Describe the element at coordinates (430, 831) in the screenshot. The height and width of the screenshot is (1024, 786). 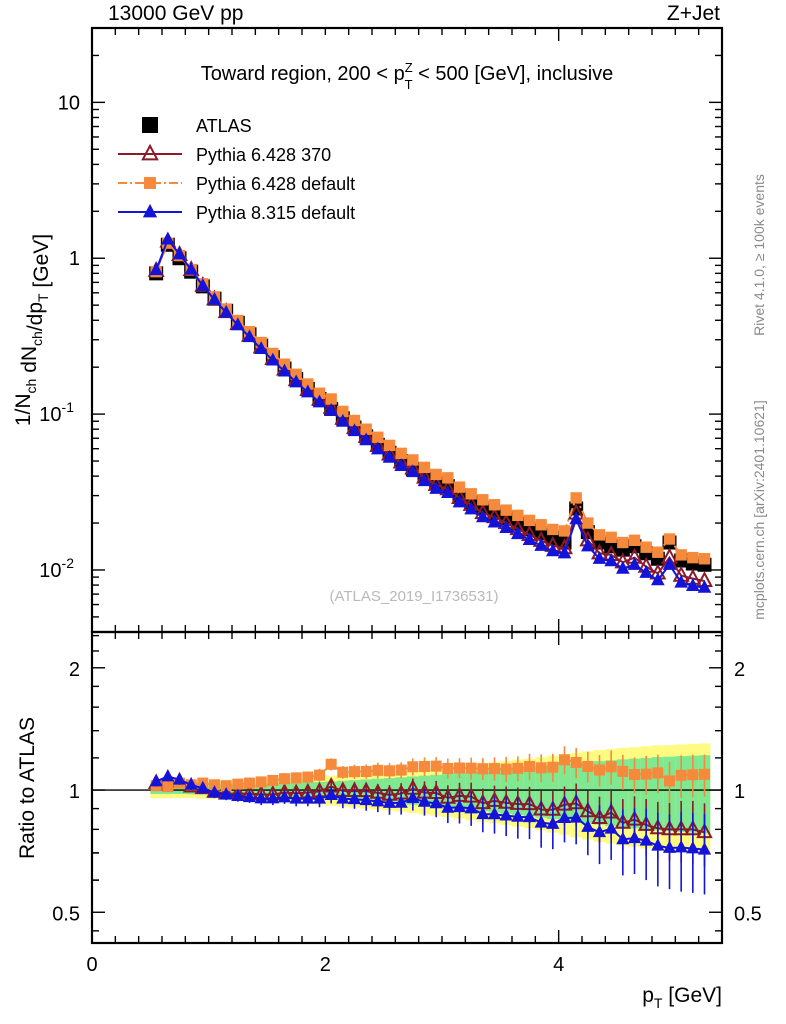
I see `ratio-series-pythia-8-315-default` at that location.